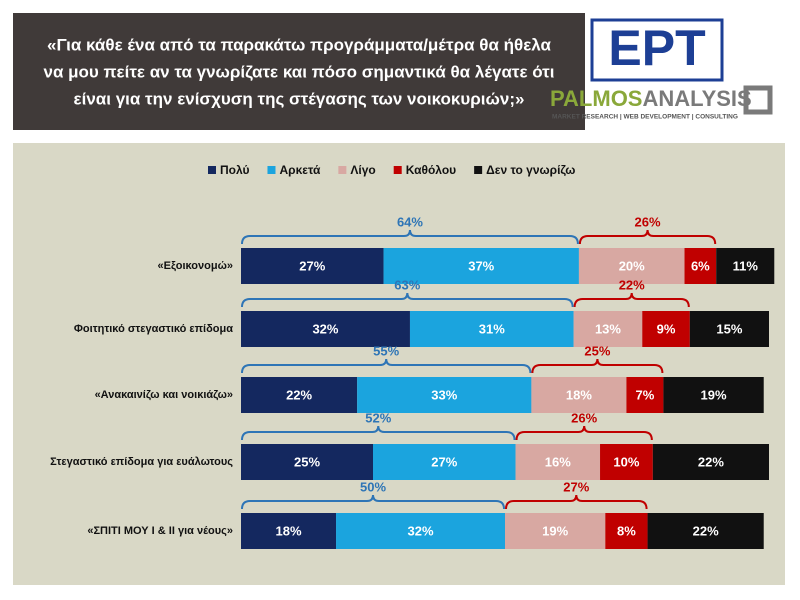 This screenshot has height=600, width=800. What do you see at coordinates (299, 170) in the screenshot?
I see `legend-label: Αρκετά` at bounding box center [299, 170].